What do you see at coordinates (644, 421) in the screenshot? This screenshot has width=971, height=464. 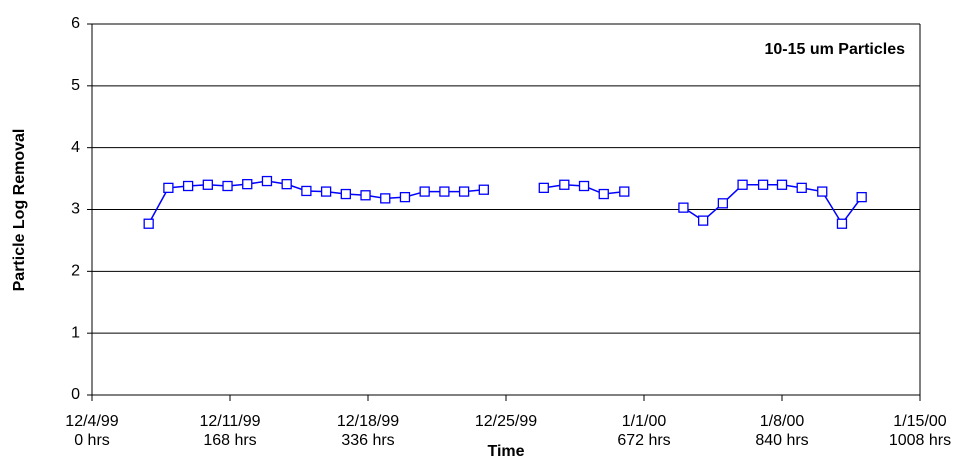 I see `x-tick-label: 1/1/00` at bounding box center [644, 421].